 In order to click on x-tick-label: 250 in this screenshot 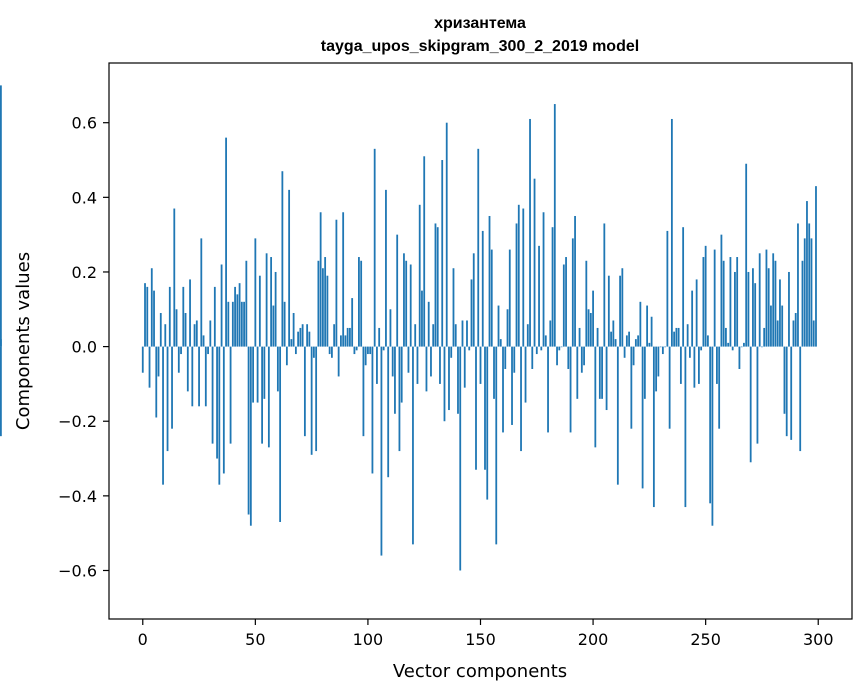, I will do `click(705, 639)`.